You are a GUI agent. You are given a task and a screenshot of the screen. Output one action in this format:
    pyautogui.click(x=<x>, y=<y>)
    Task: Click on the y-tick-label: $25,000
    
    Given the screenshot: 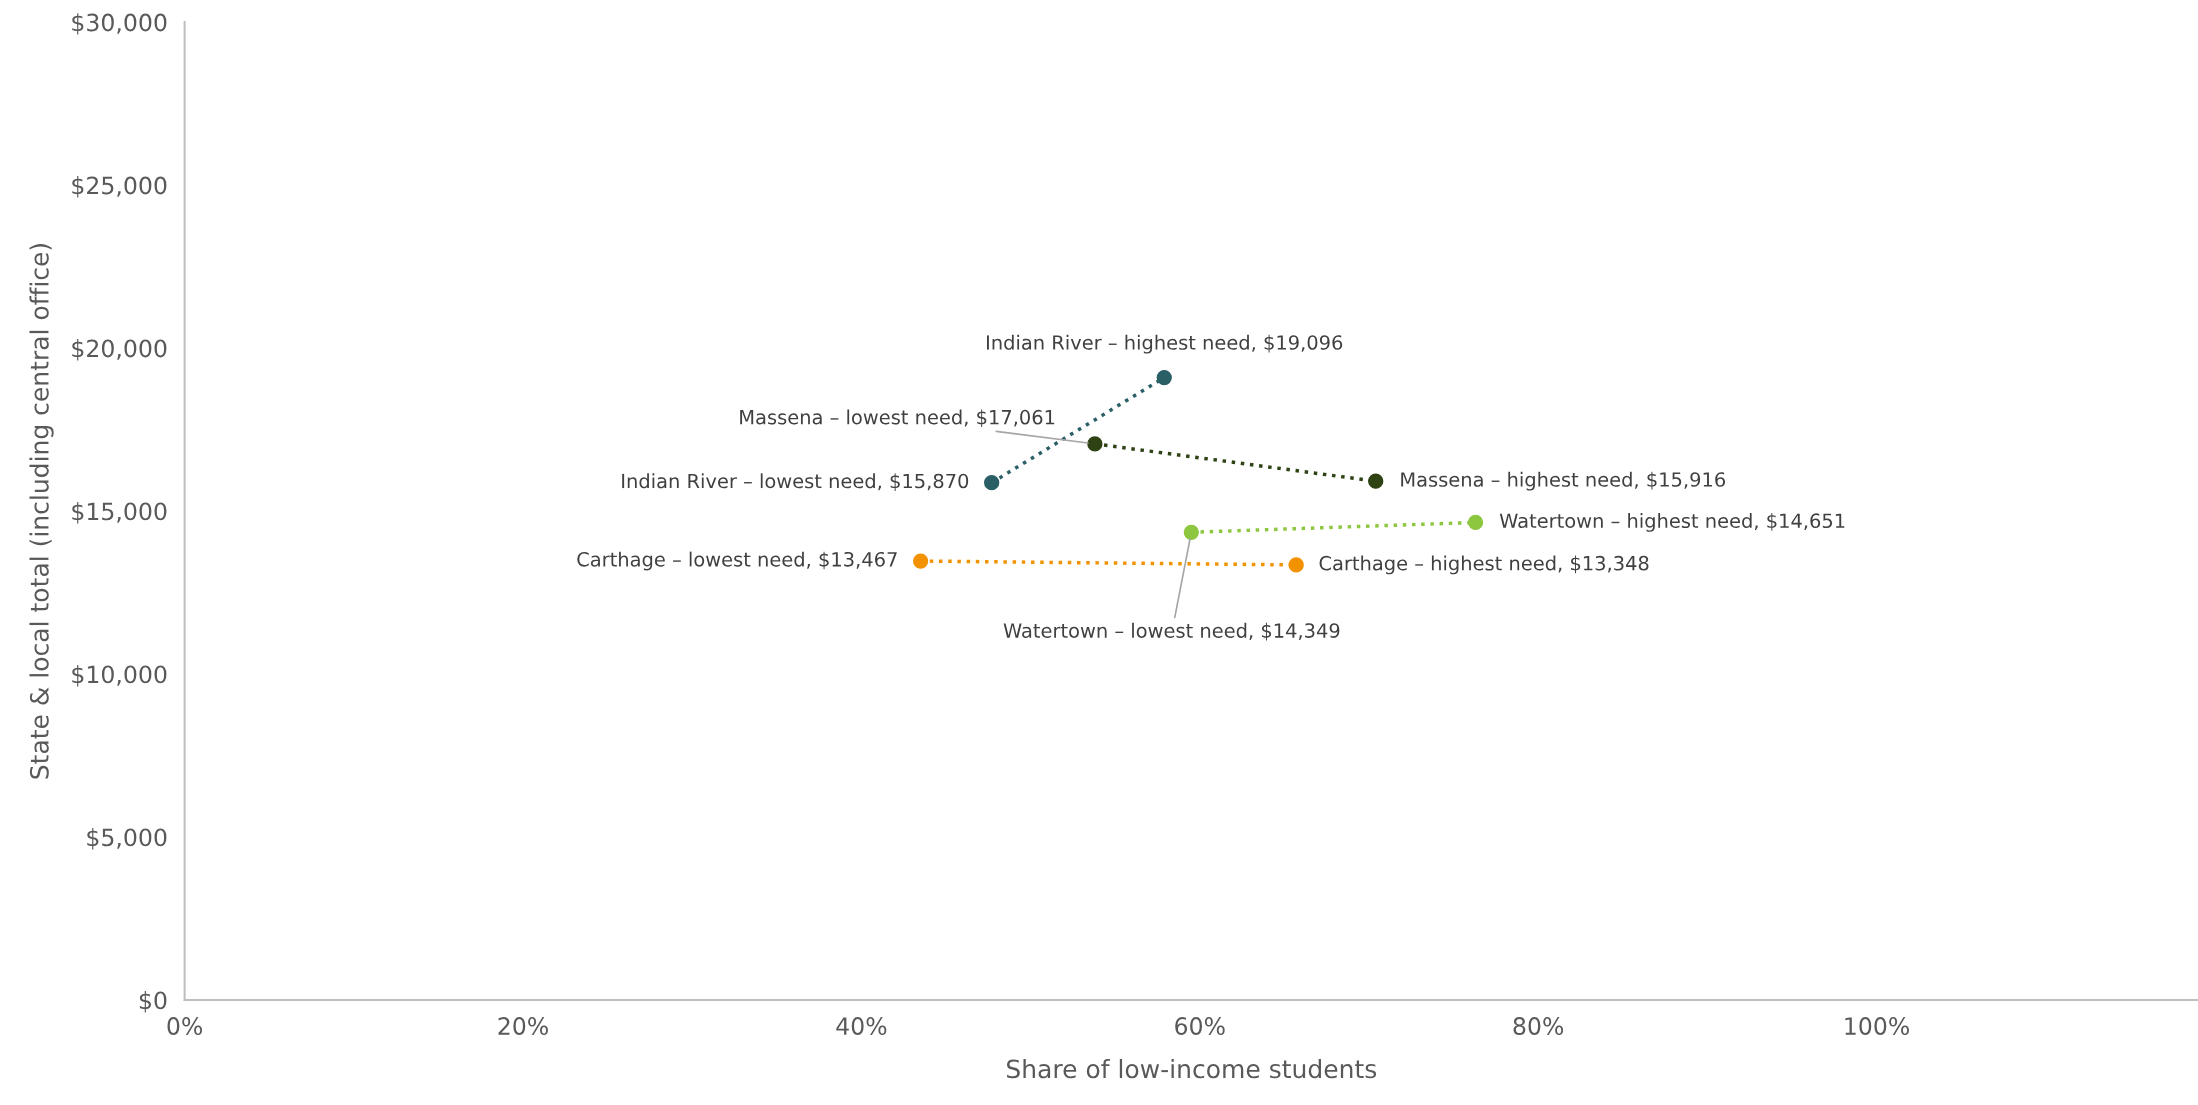 What is the action you would take?
    pyautogui.click(x=119, y=187)
    